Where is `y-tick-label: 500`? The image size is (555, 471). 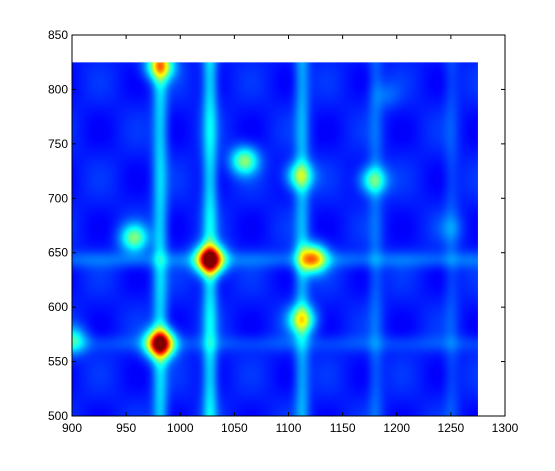
y-tick-label: 500 is located at coordinates (58, 416).